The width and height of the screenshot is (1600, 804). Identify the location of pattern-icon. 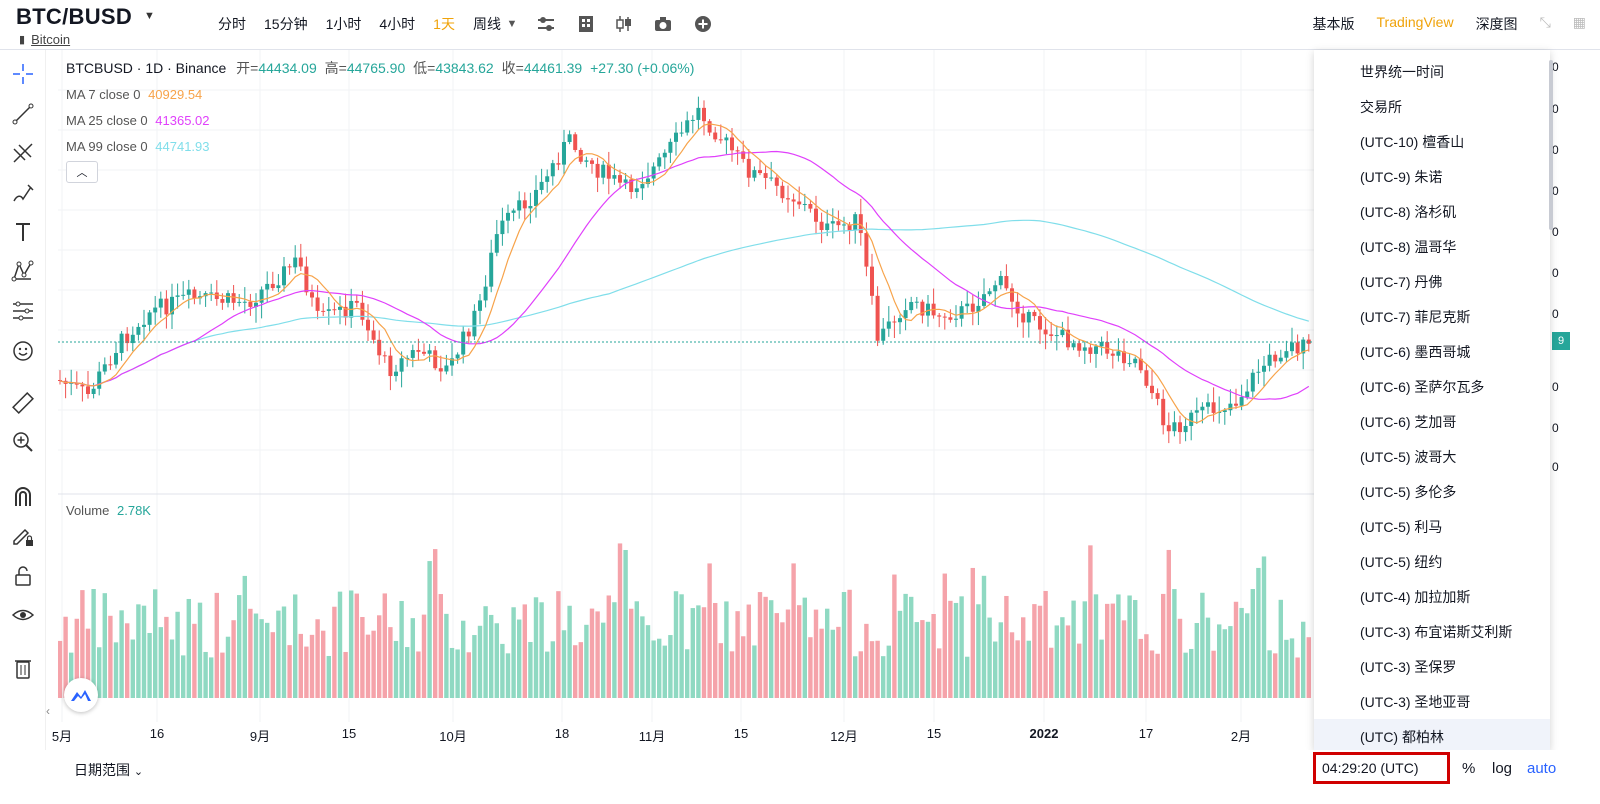
(23, 271).